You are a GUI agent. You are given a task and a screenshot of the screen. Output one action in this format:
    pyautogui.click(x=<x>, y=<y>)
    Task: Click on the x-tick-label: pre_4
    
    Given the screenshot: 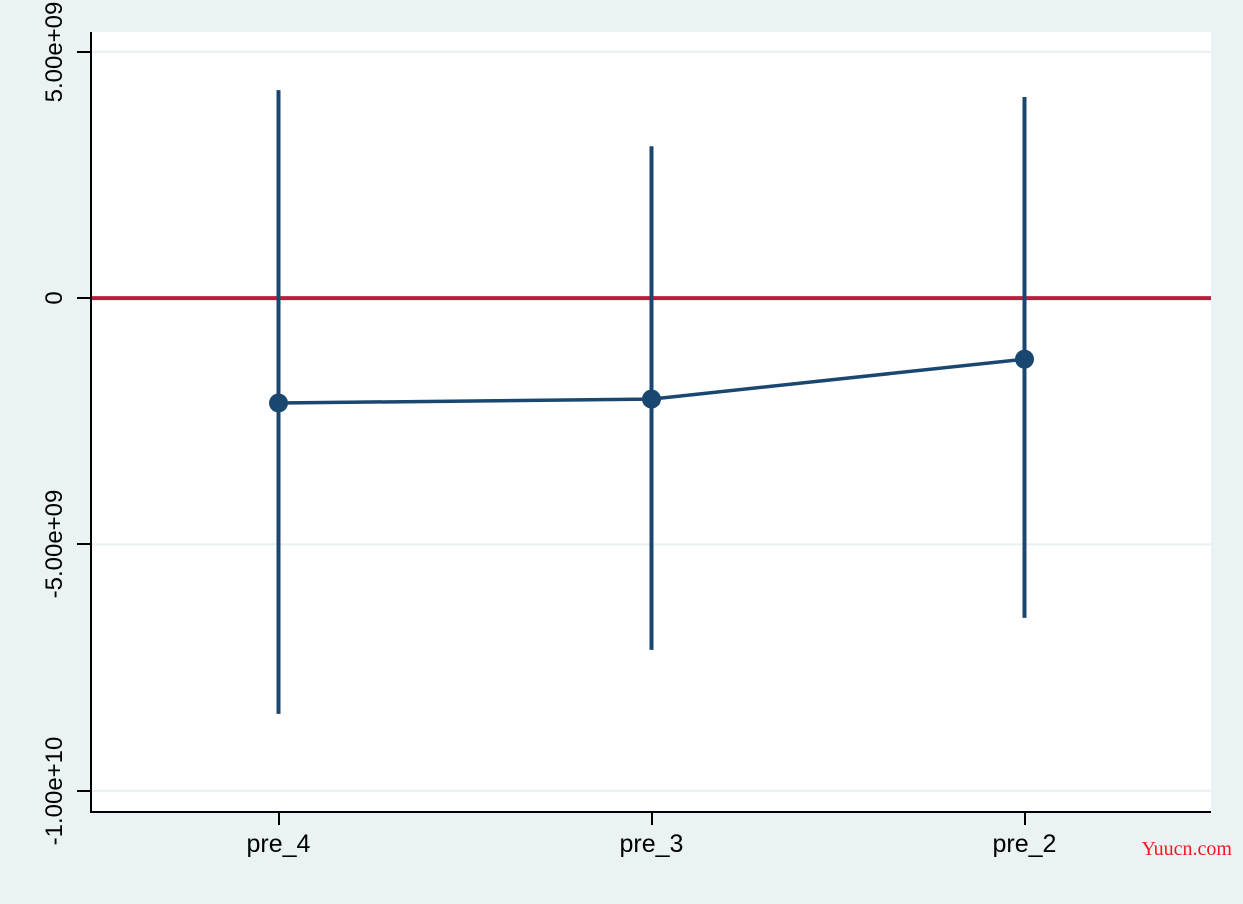 What is the action you would take?
    pyautogui.click(x=278, y=844)
    